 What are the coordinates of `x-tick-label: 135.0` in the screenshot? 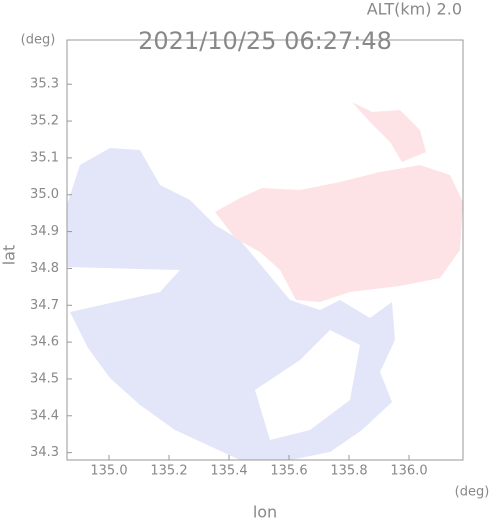 It's located at (108, 471).